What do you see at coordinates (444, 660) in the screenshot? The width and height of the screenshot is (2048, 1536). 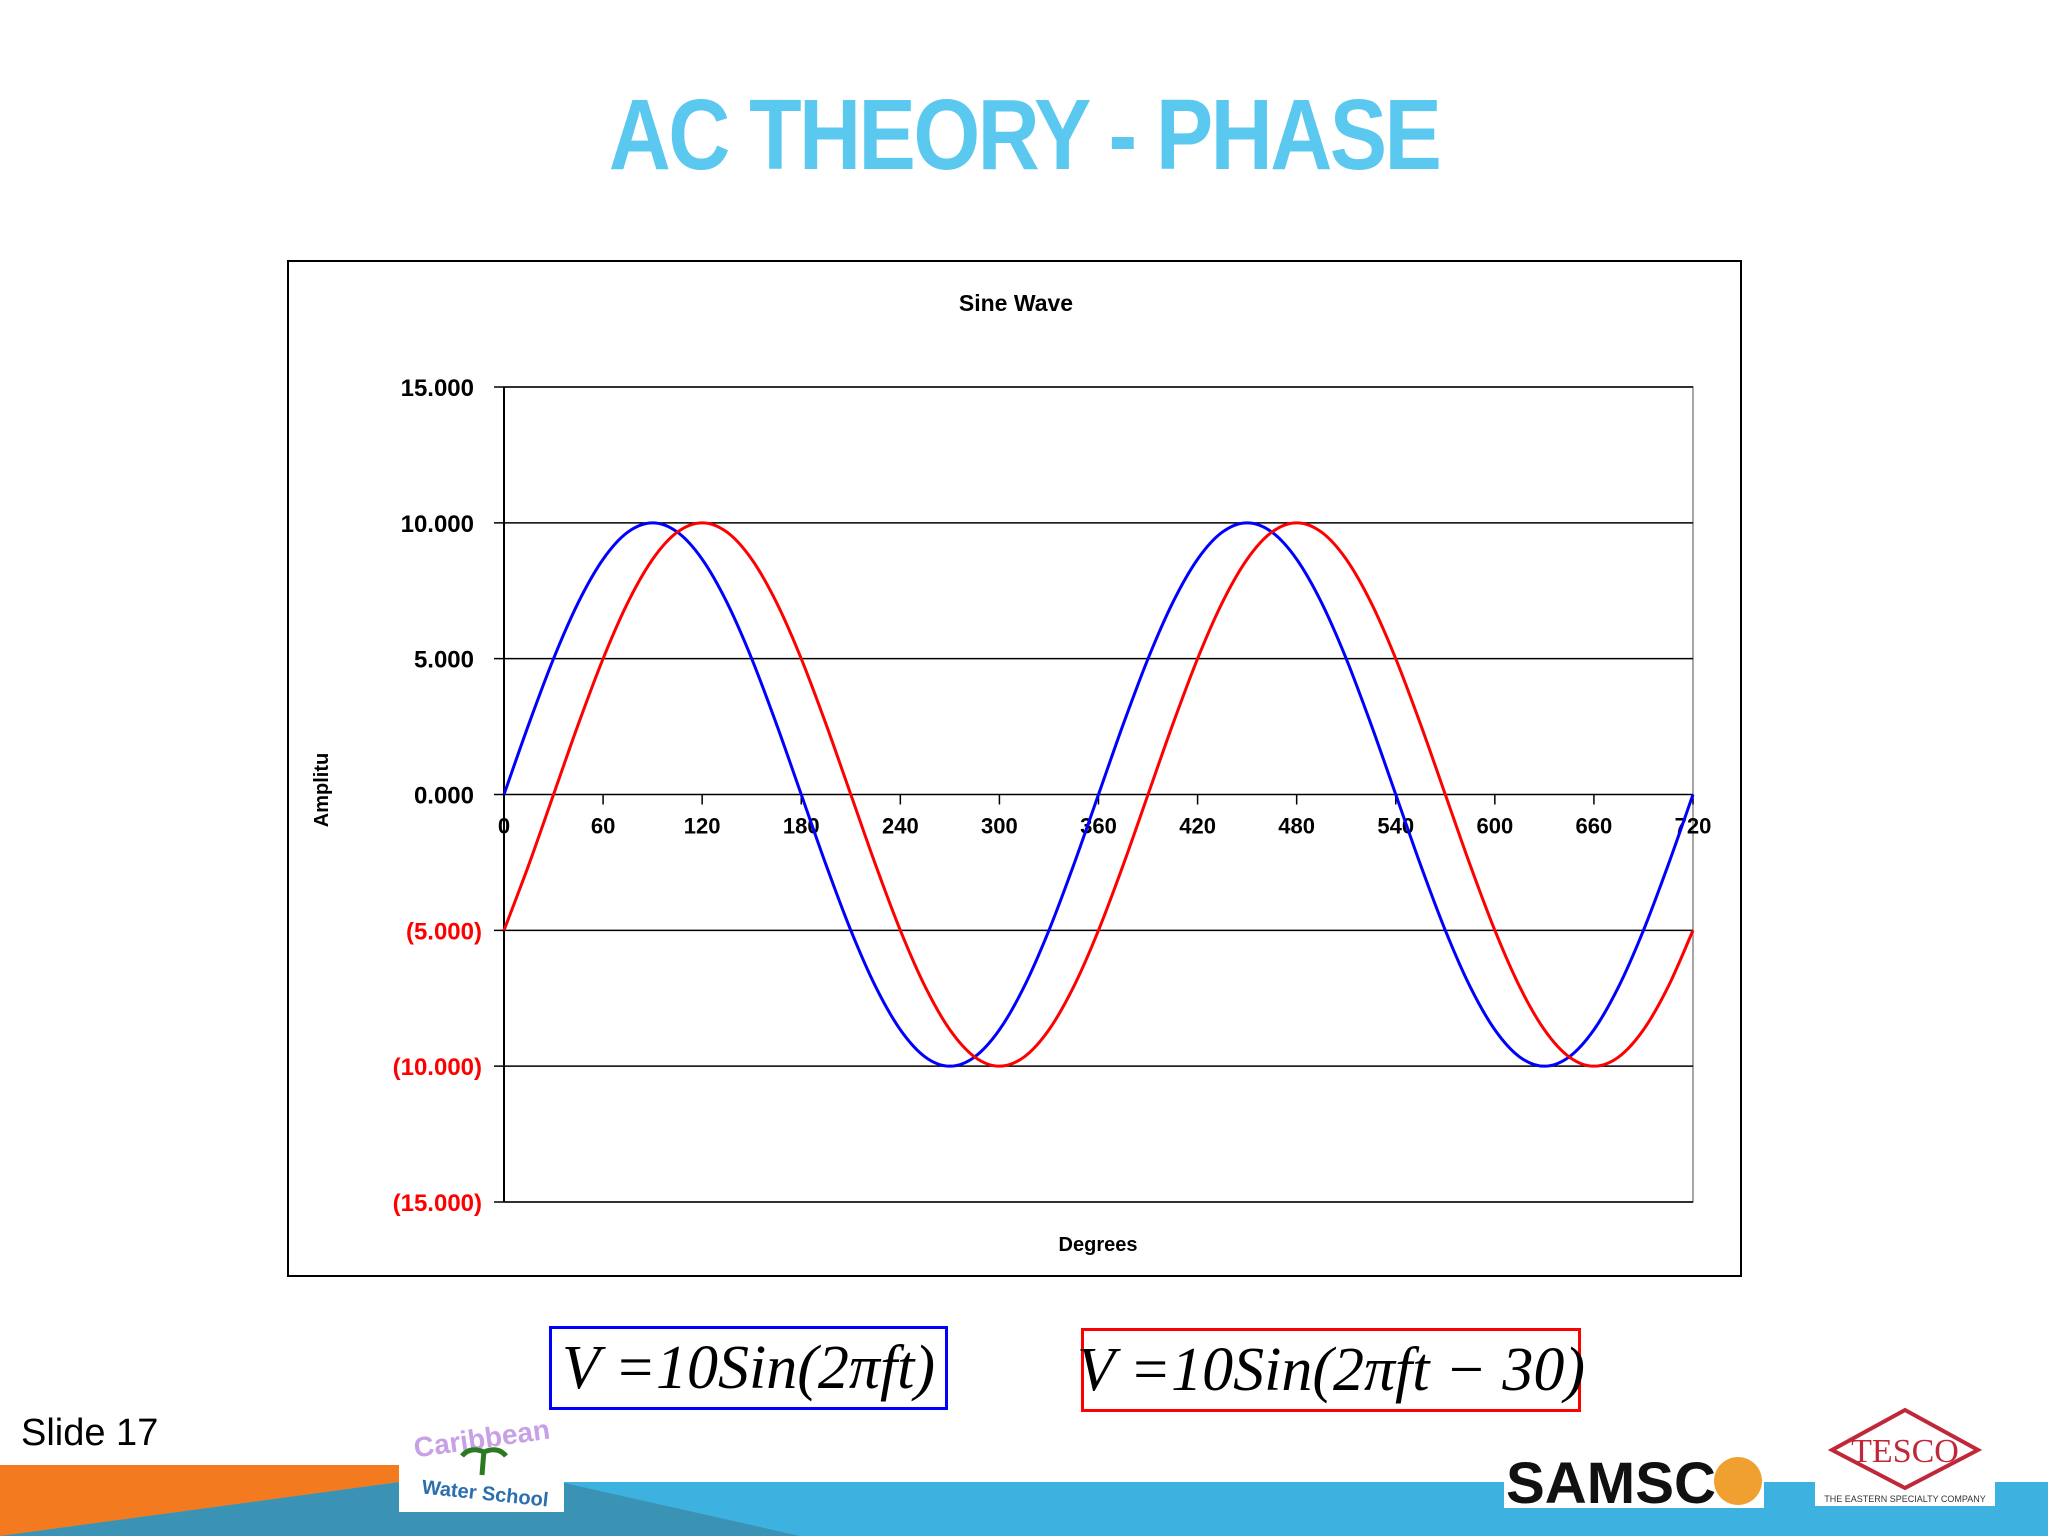 I see `y-tick-label: 5.000` at bounding box center [444, 660].